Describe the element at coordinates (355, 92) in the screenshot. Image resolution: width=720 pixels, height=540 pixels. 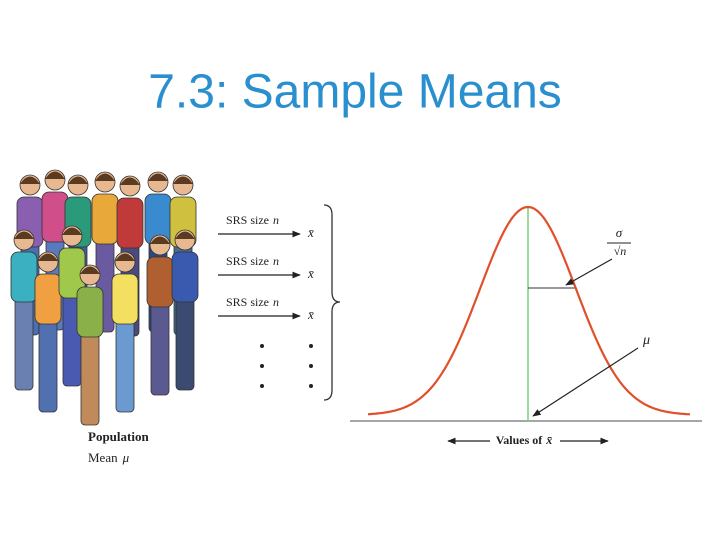
I see `slide-title: 7.3: Sample Means` at that location.